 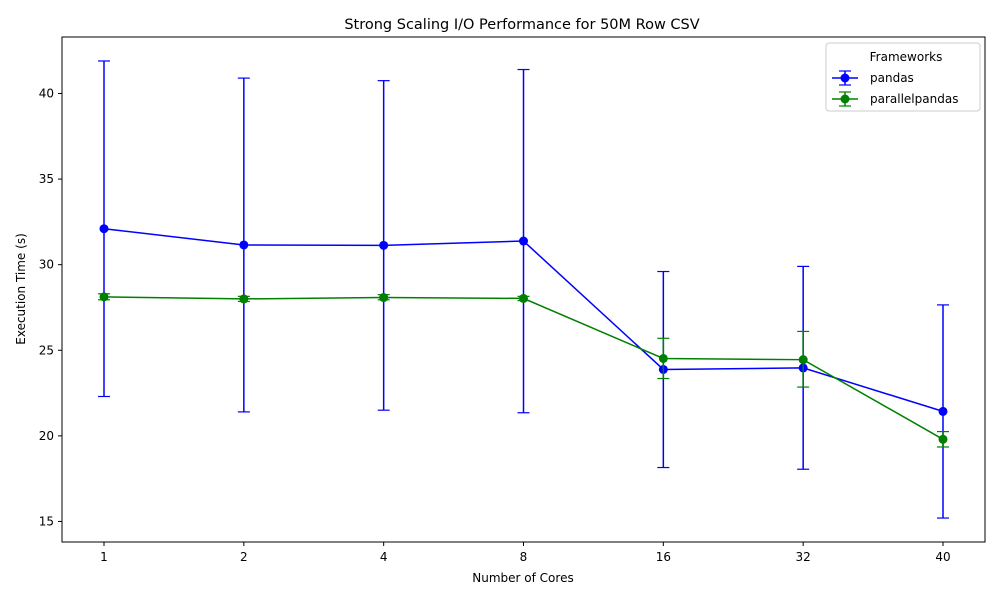 I want to click on y-tick-label: 30, so click(x=46, y=265).